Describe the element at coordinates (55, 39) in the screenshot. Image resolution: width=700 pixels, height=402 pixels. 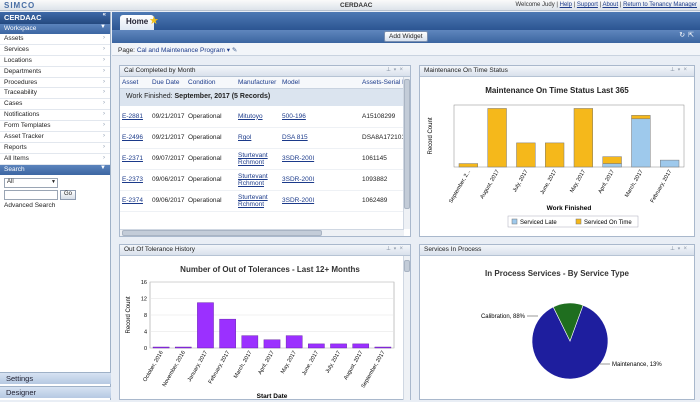
I see `sidebar-item-assets: Assets ›` at that location.